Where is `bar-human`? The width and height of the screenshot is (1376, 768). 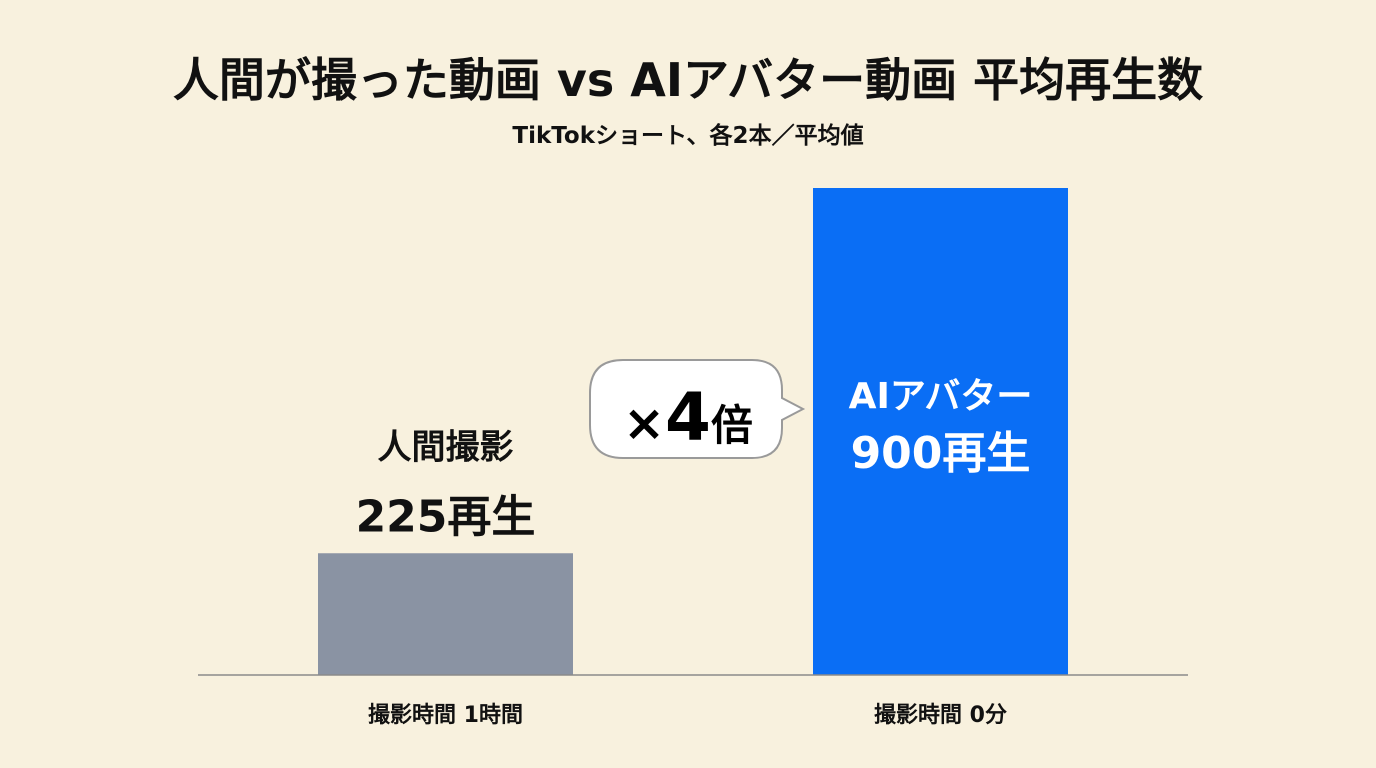
bar-human is located at coordinates (445, 614).